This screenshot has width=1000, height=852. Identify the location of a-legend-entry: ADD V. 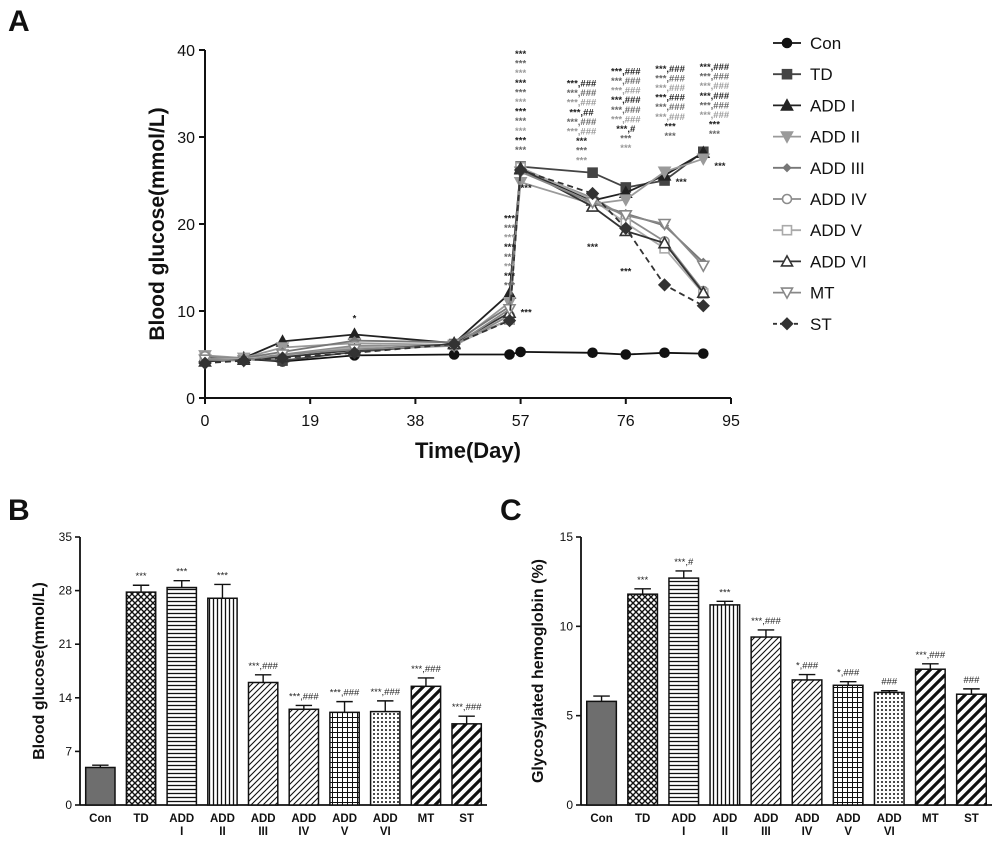
(818, 230).